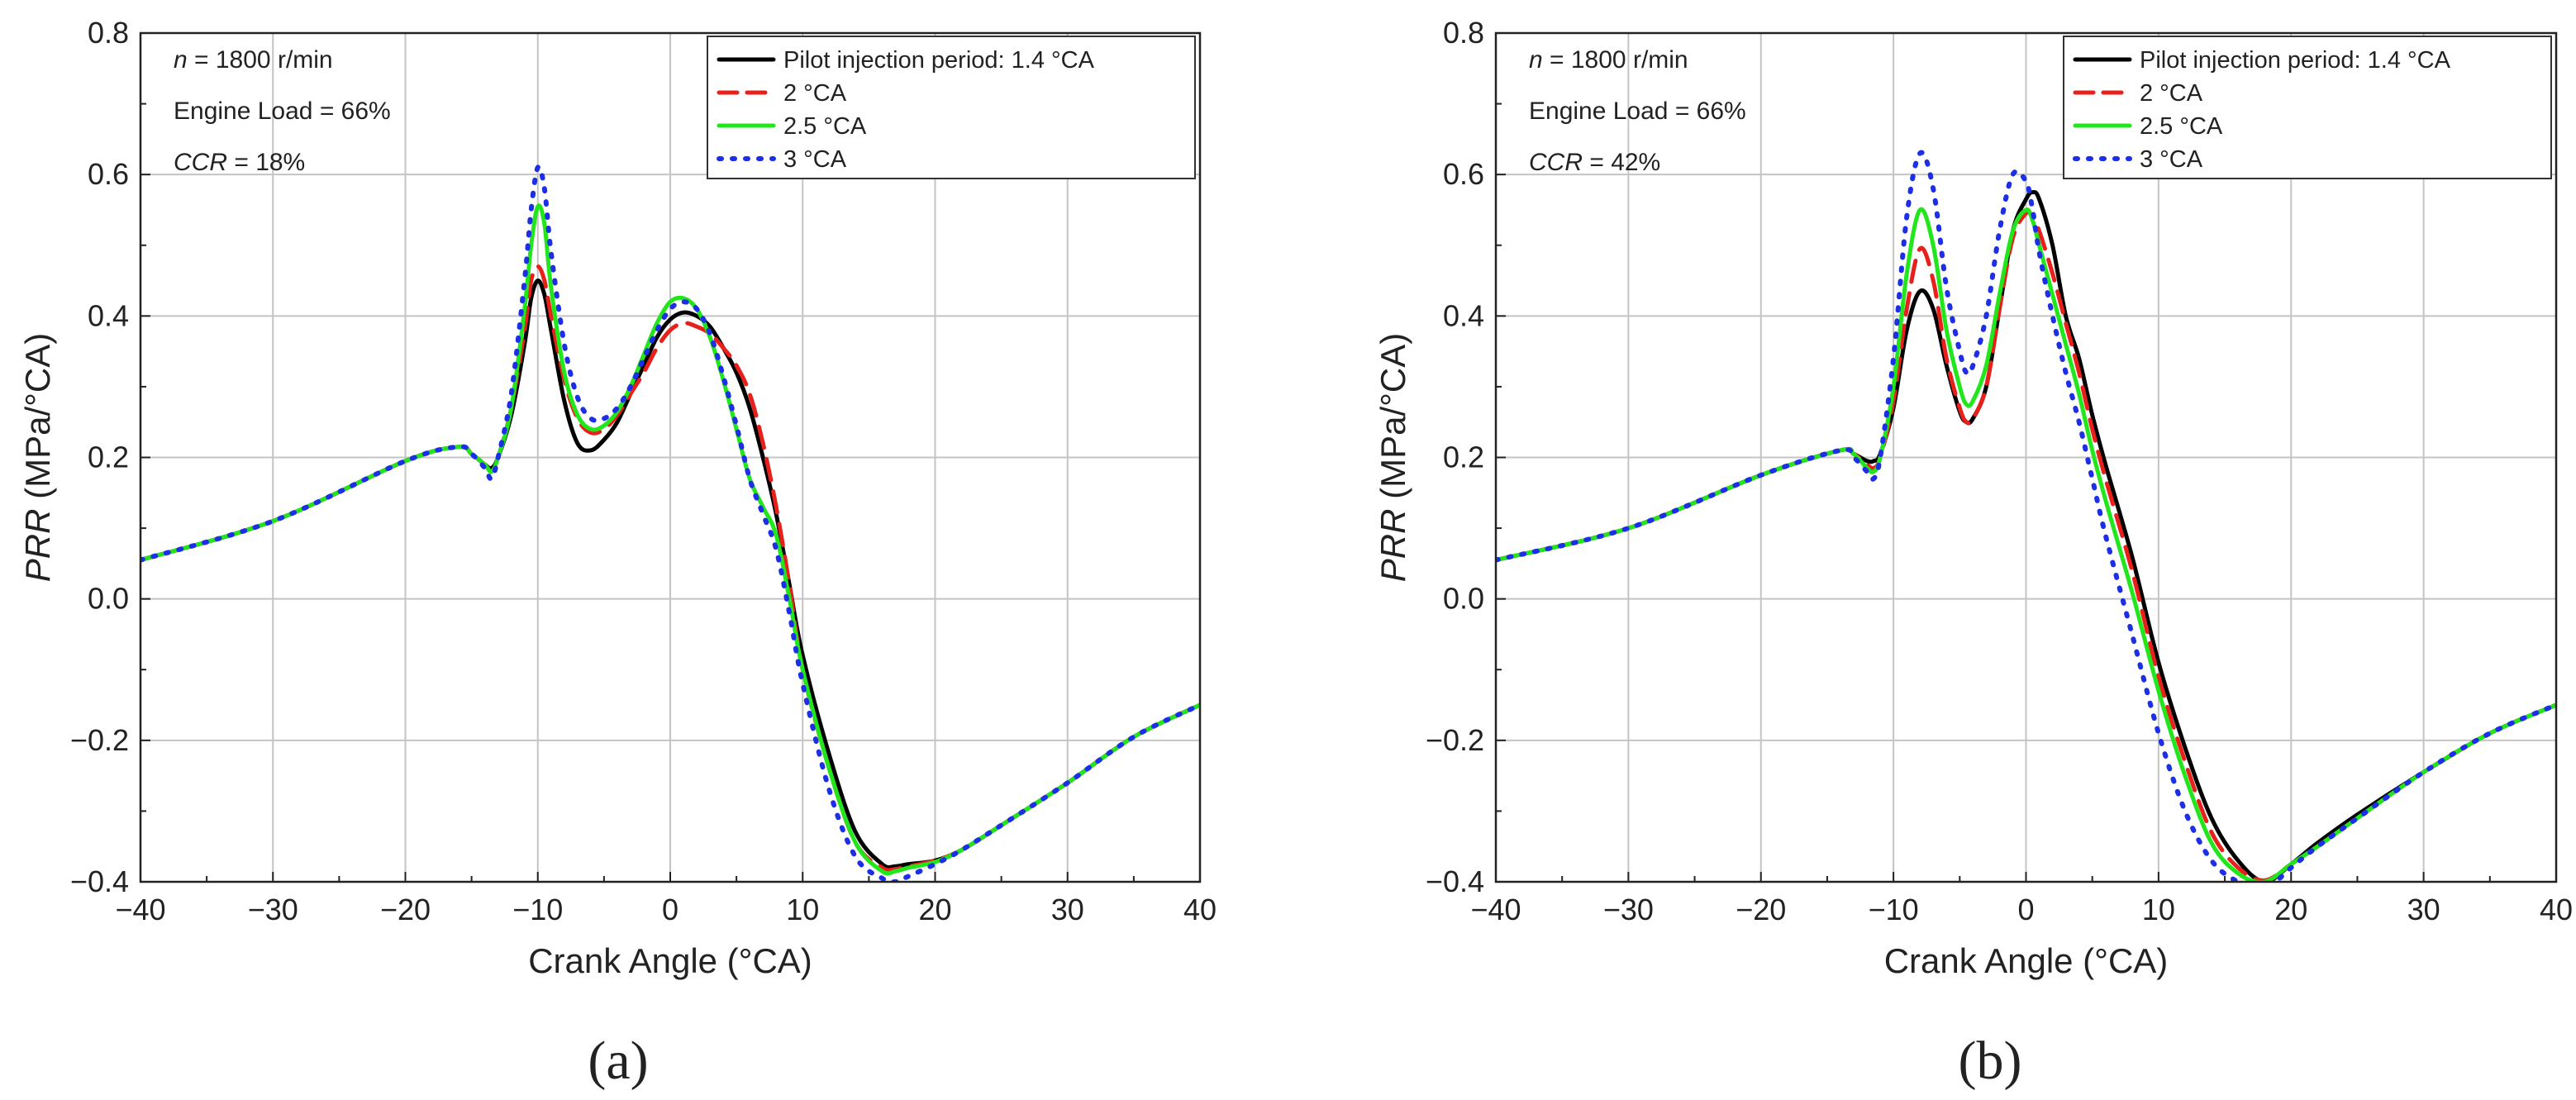  What do you see at coordinates (1991, 1061) in the screenshot?
I see `panel-label-b: (b)` at bounding box center [1991, 1061].